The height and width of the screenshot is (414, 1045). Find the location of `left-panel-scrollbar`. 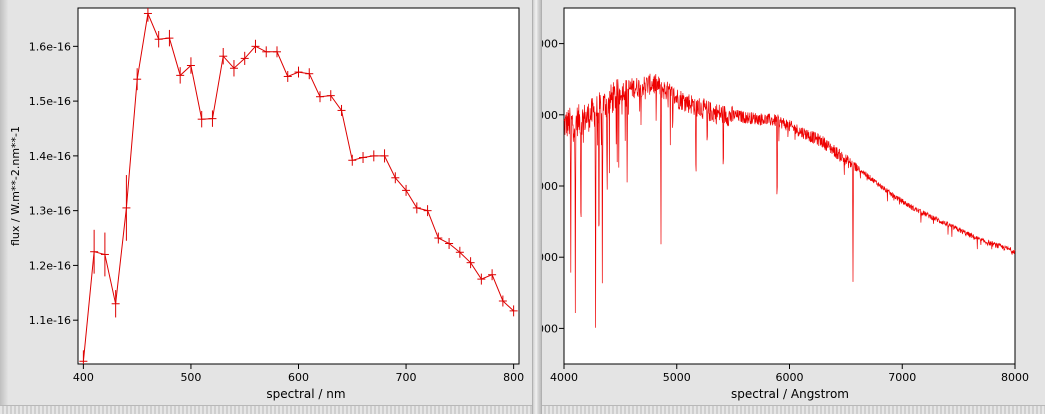

left-panel-scrollbar is located at coordinates (266, 409).